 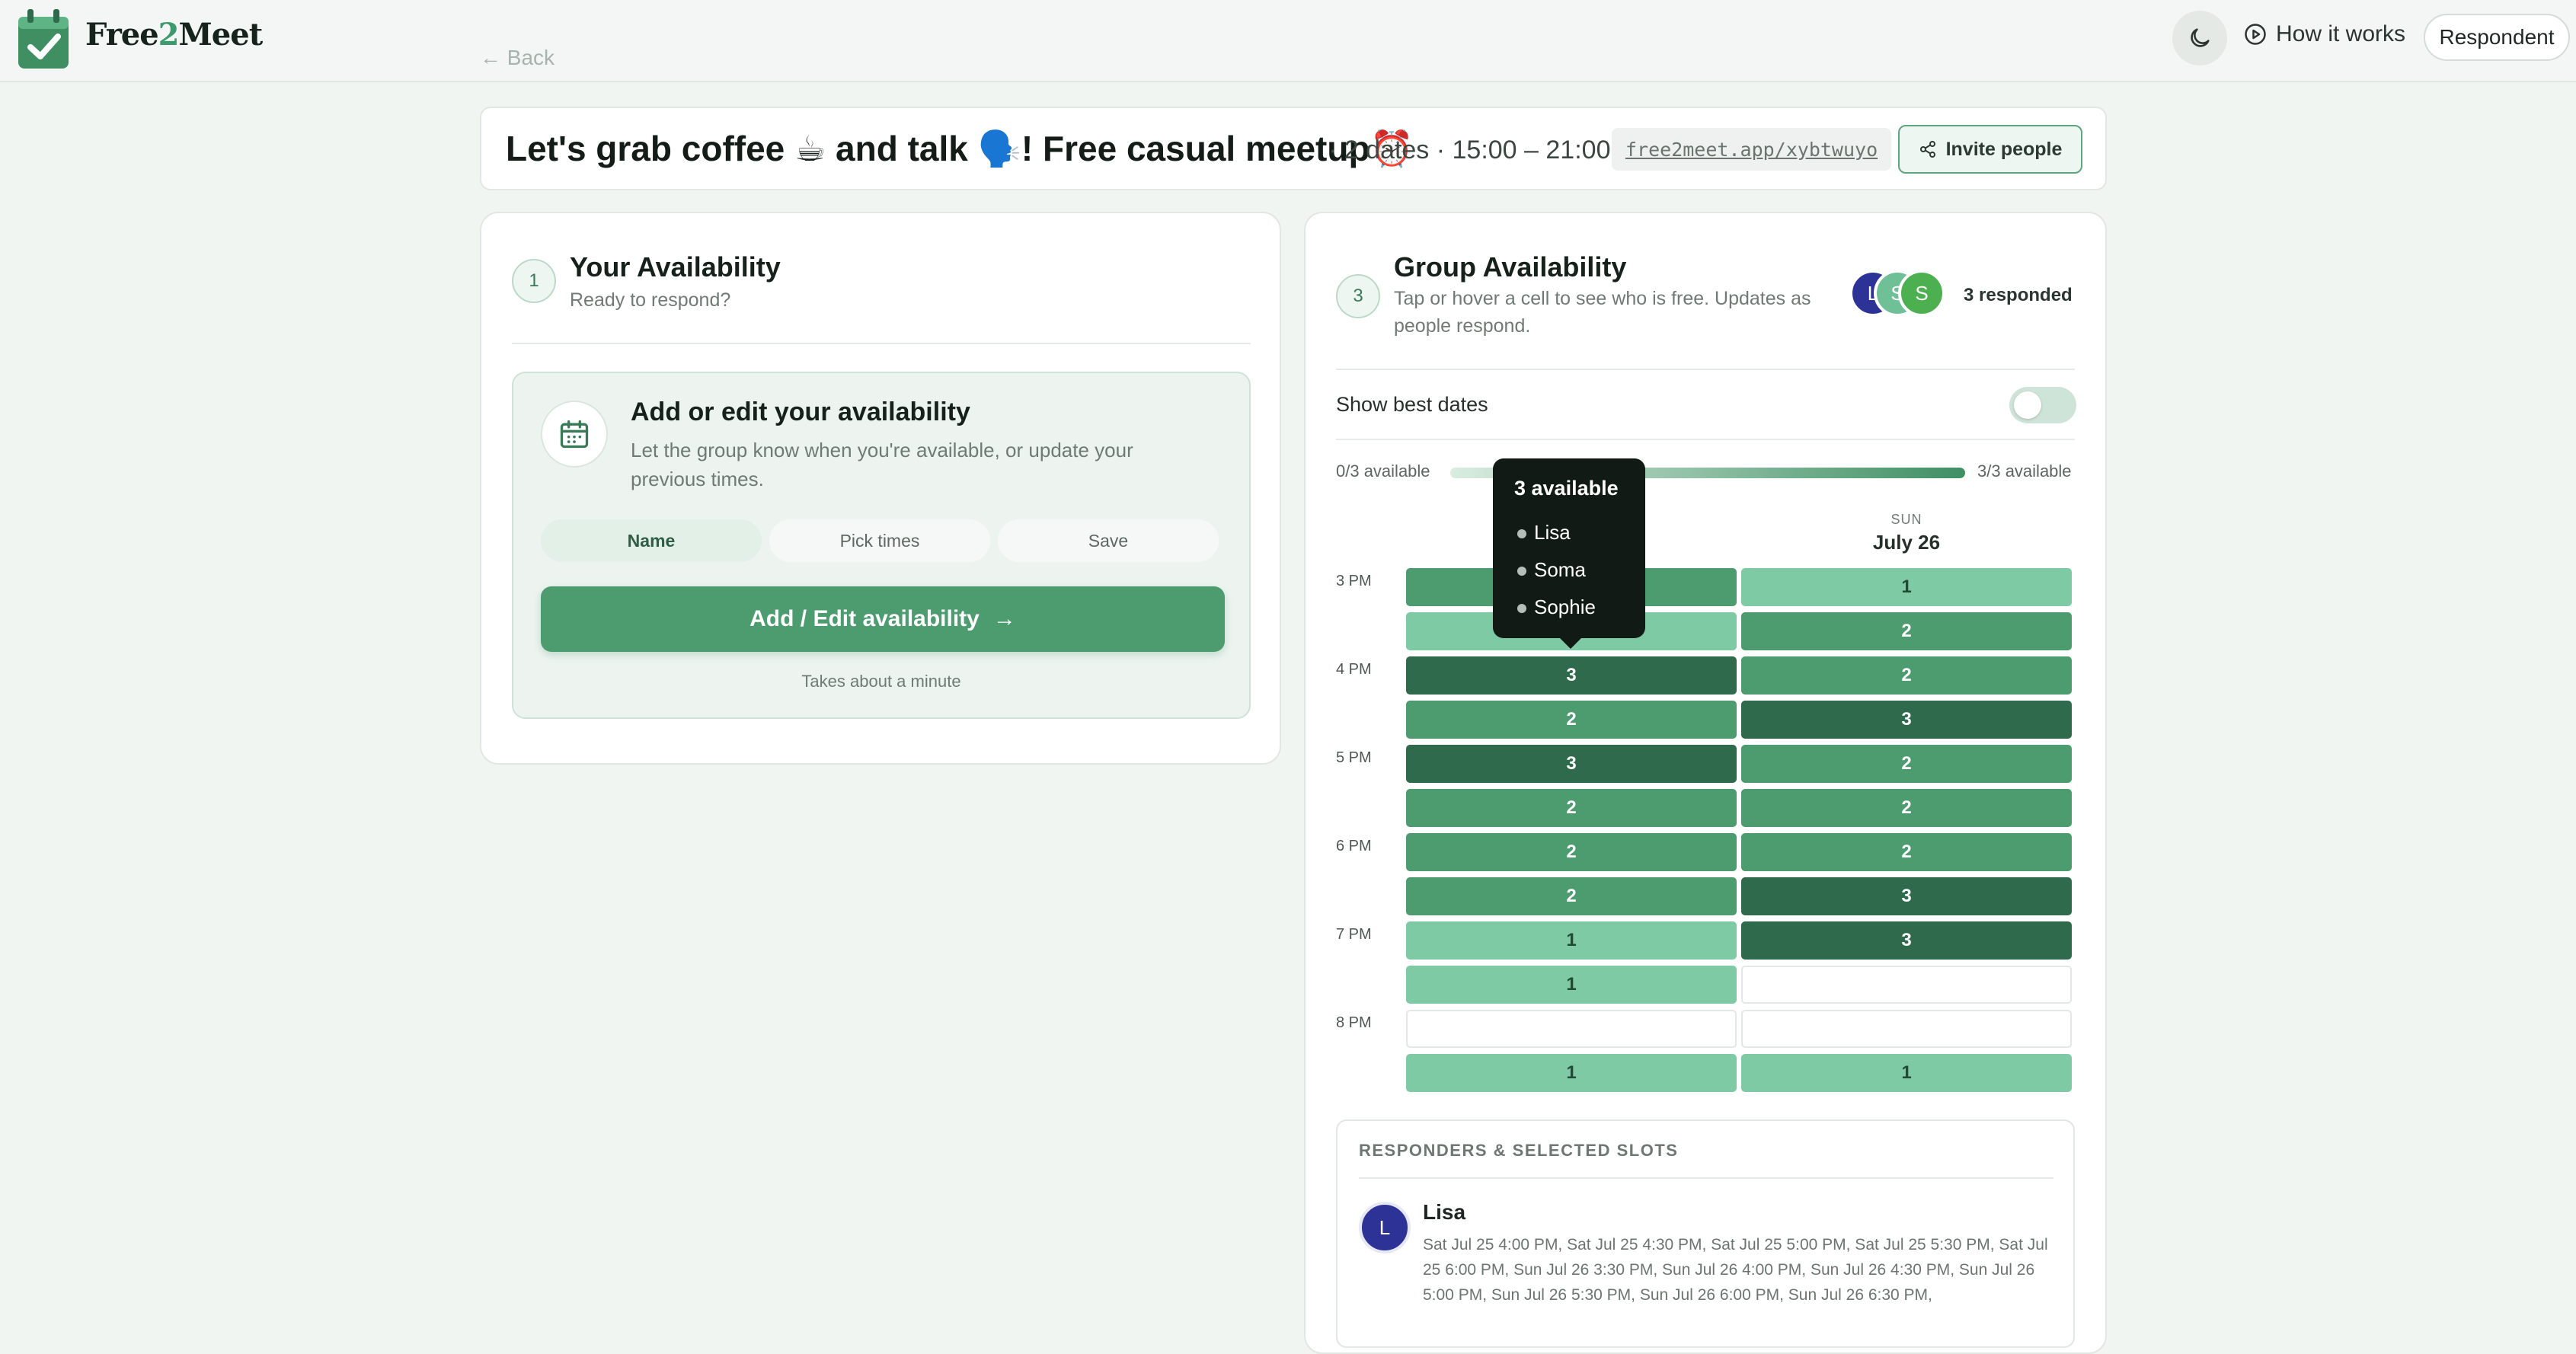 I want to click on add-availability-title: Add or edit your availability, so click(x=800, y=412).